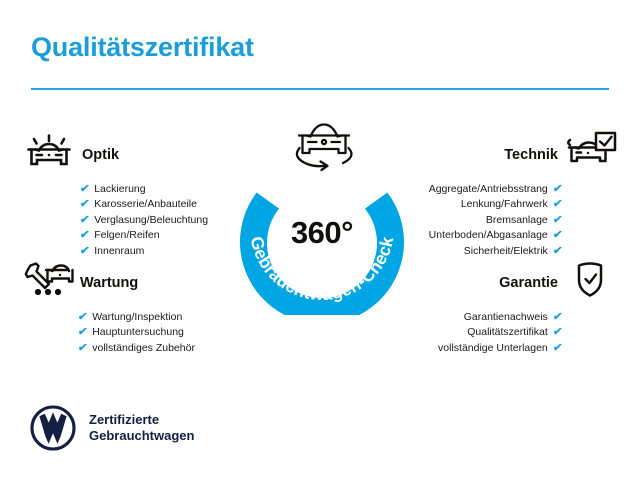 This screenshot has width=640, height=480. Describe the element at coordinates (467, 147) in the screenshot. I see `section-technik-title-wrap: Technik` at that location.